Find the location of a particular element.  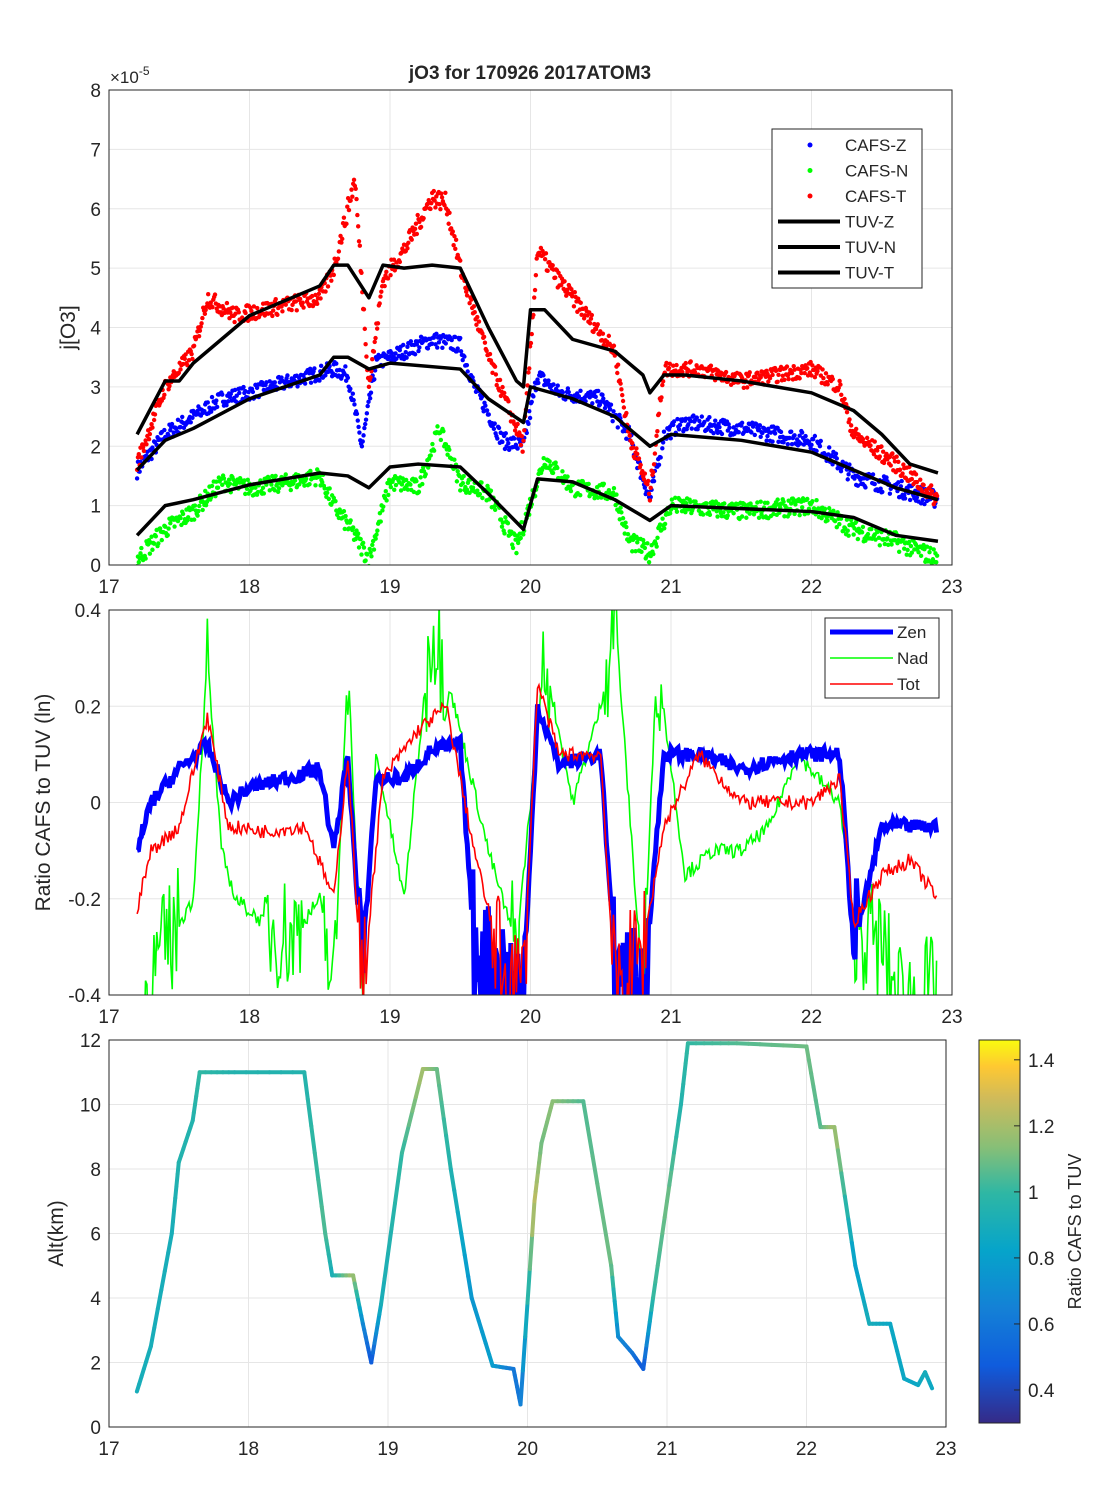

y-tick-label: 6 is located at coordinates (95, 1235).